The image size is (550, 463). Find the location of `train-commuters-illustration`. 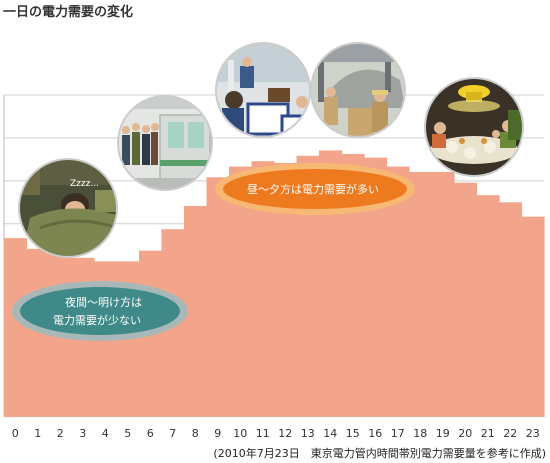

train-commuters-illustration is located at coordinates (165, 143).